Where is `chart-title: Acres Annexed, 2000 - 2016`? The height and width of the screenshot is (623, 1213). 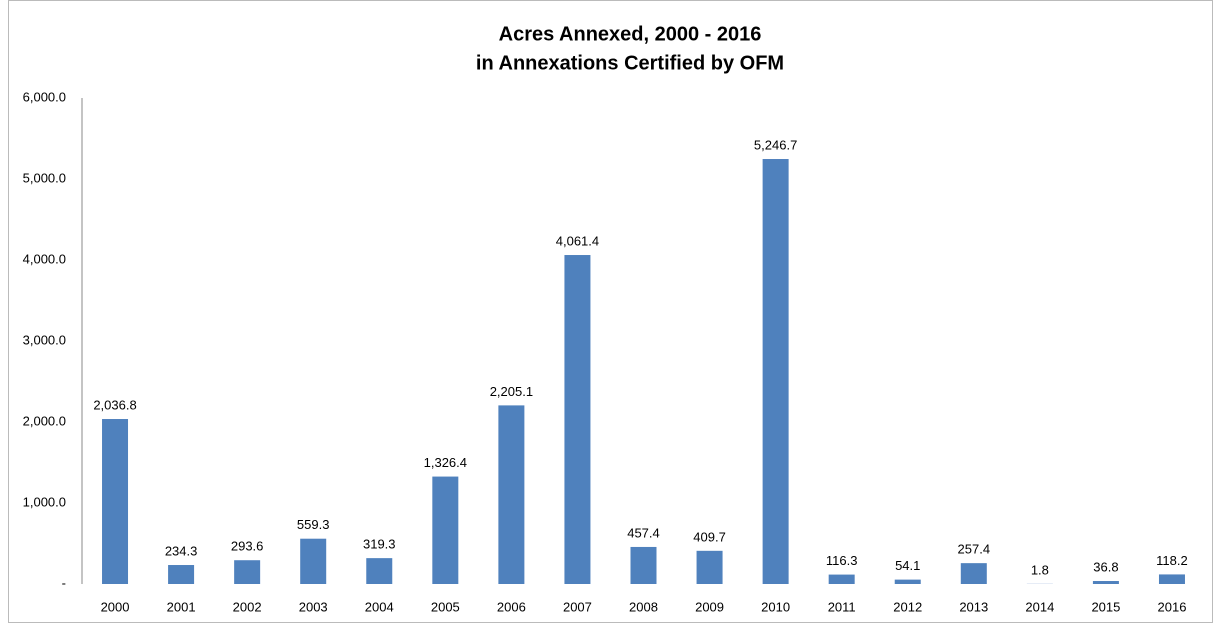
chart-title: Acres Annexed, 2000 - 2016 is located at coordinates (630, 34).